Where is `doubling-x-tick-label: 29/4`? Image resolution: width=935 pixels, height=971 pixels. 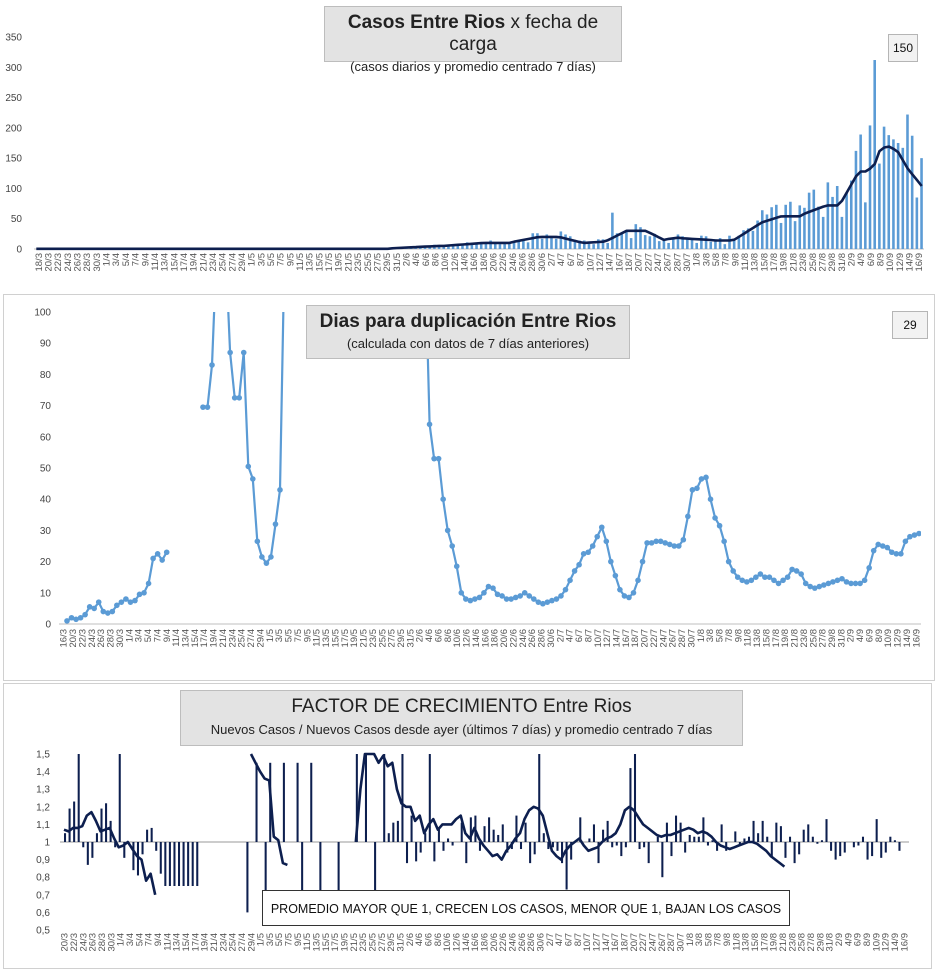 doubling-x-tick-label: 29/4 is located at coordinates (260, 638).